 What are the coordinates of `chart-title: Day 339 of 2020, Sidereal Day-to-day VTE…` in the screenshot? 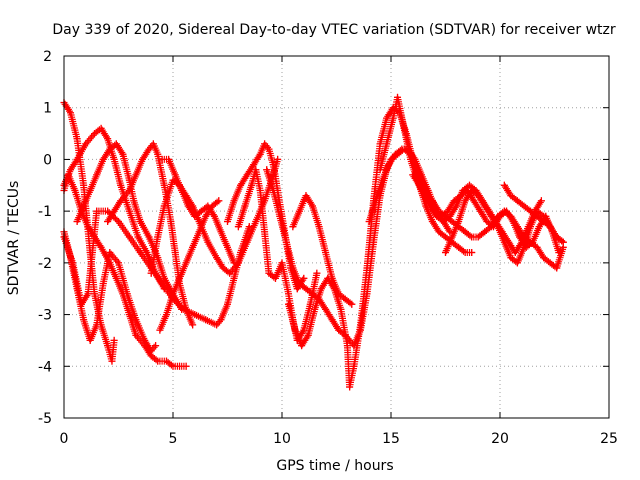 It's located at (334, 30).